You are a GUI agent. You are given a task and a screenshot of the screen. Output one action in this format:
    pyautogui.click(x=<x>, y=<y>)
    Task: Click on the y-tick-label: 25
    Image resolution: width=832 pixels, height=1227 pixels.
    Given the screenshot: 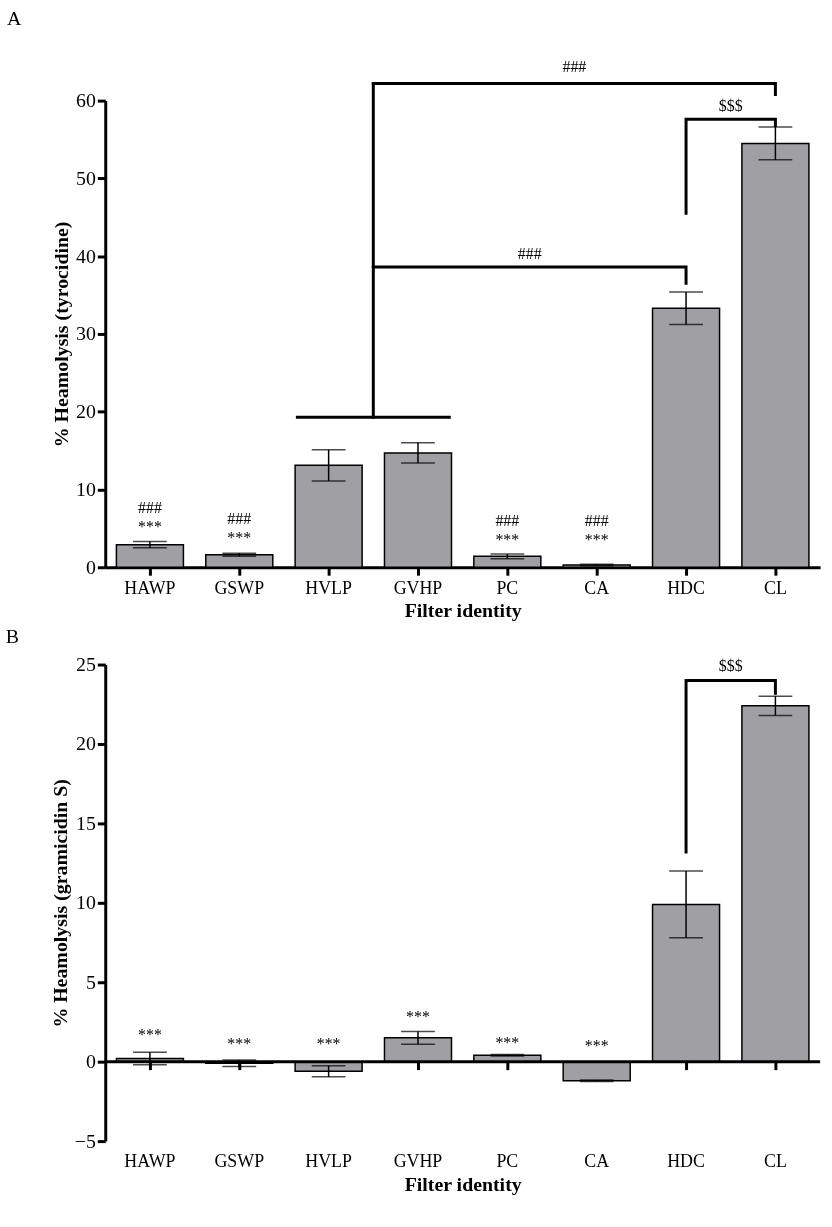 What is the action you would take?
    pyautogui.click(x=85, y=664)
    